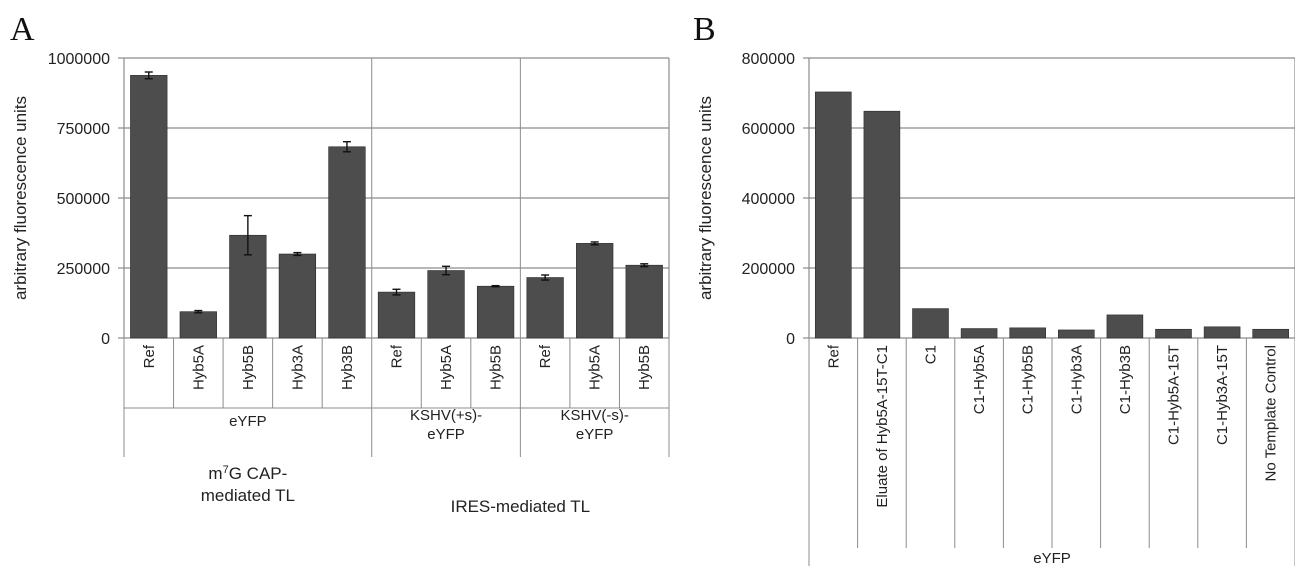 This screenshot has height=566, width=1295. Describe the element at coordinates (931, 354) in the screenshot. I see `category-label: C1` at that location.